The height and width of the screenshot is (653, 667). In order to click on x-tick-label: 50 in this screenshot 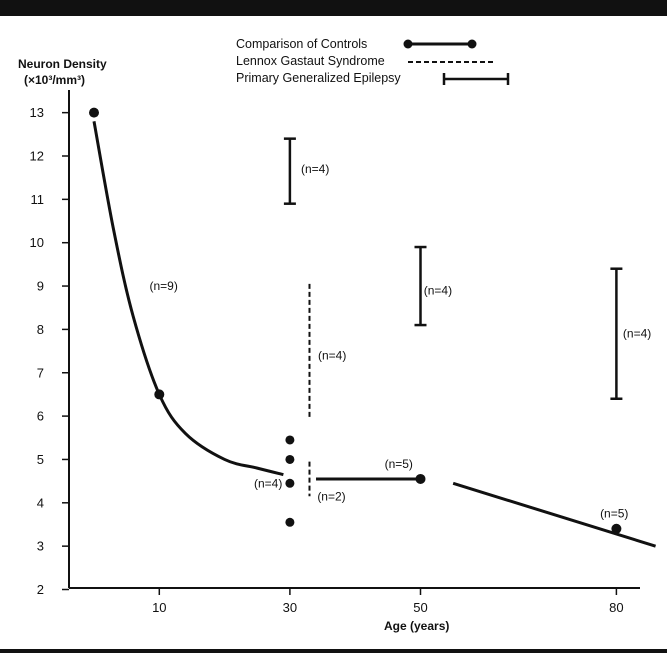, I will do `click(420, 607)`.